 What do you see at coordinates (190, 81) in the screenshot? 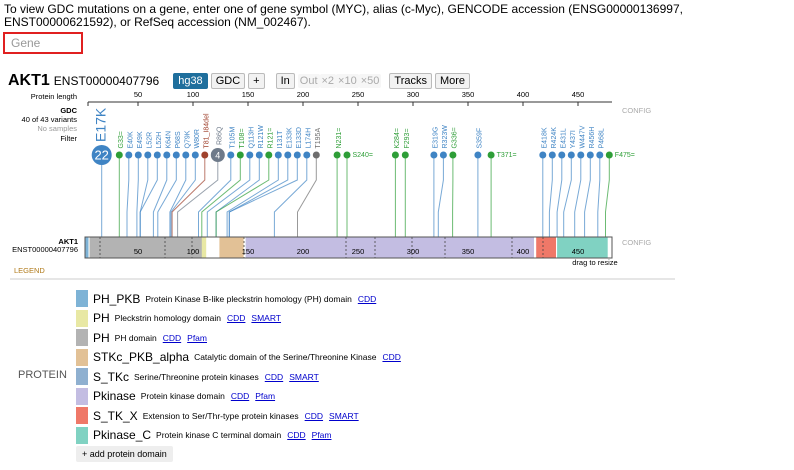
I see `header-button: hg38` at bounding box center [190, 81].